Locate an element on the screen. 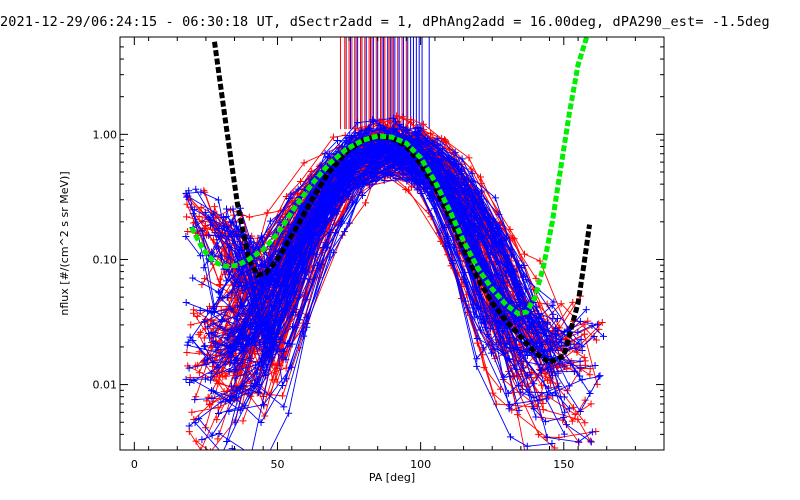  y-tick-label: 0.10 is located at coordinates (105, 259).